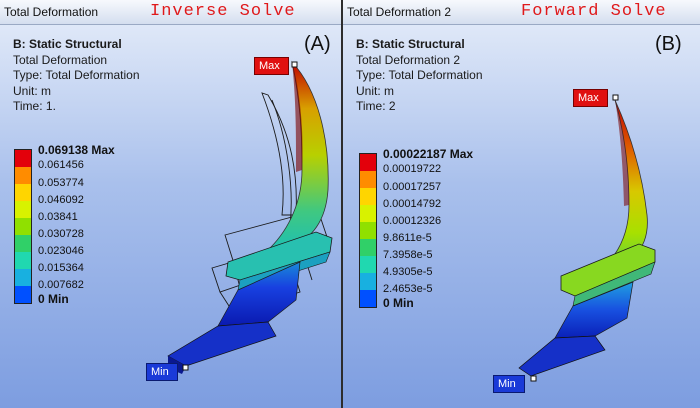 The height and width of the screenshot is (408, 700). I want to click on legend-label-max: 0.00022187 Max, so click(428, 154).